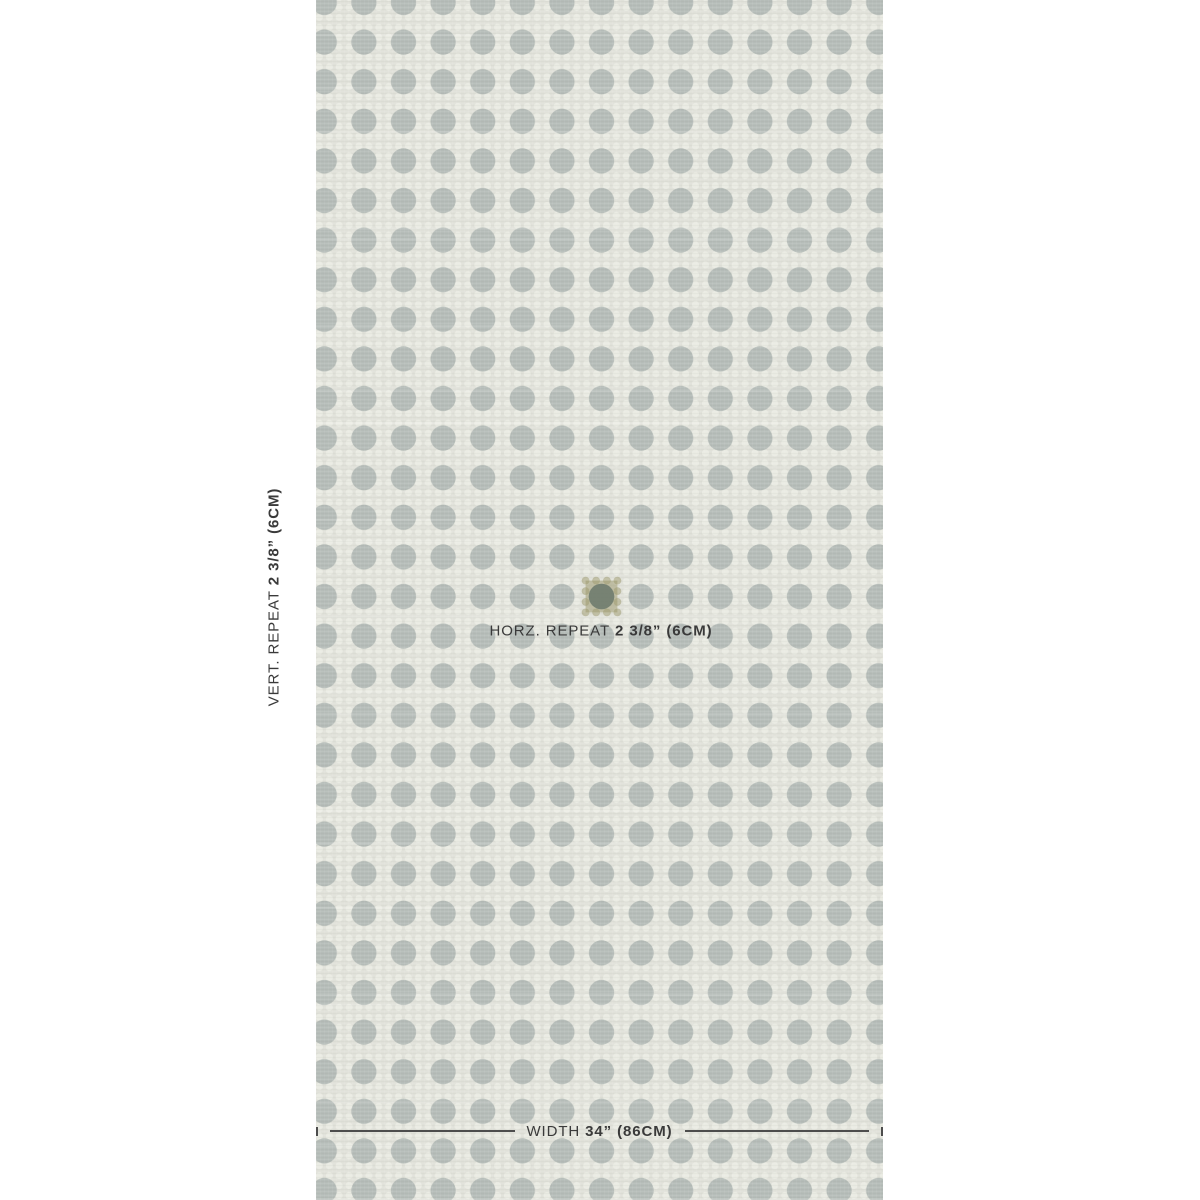 The width and height of the screenshot is (1200, 1200). I want to click on repeat-unit-marker, so click(601, 596).